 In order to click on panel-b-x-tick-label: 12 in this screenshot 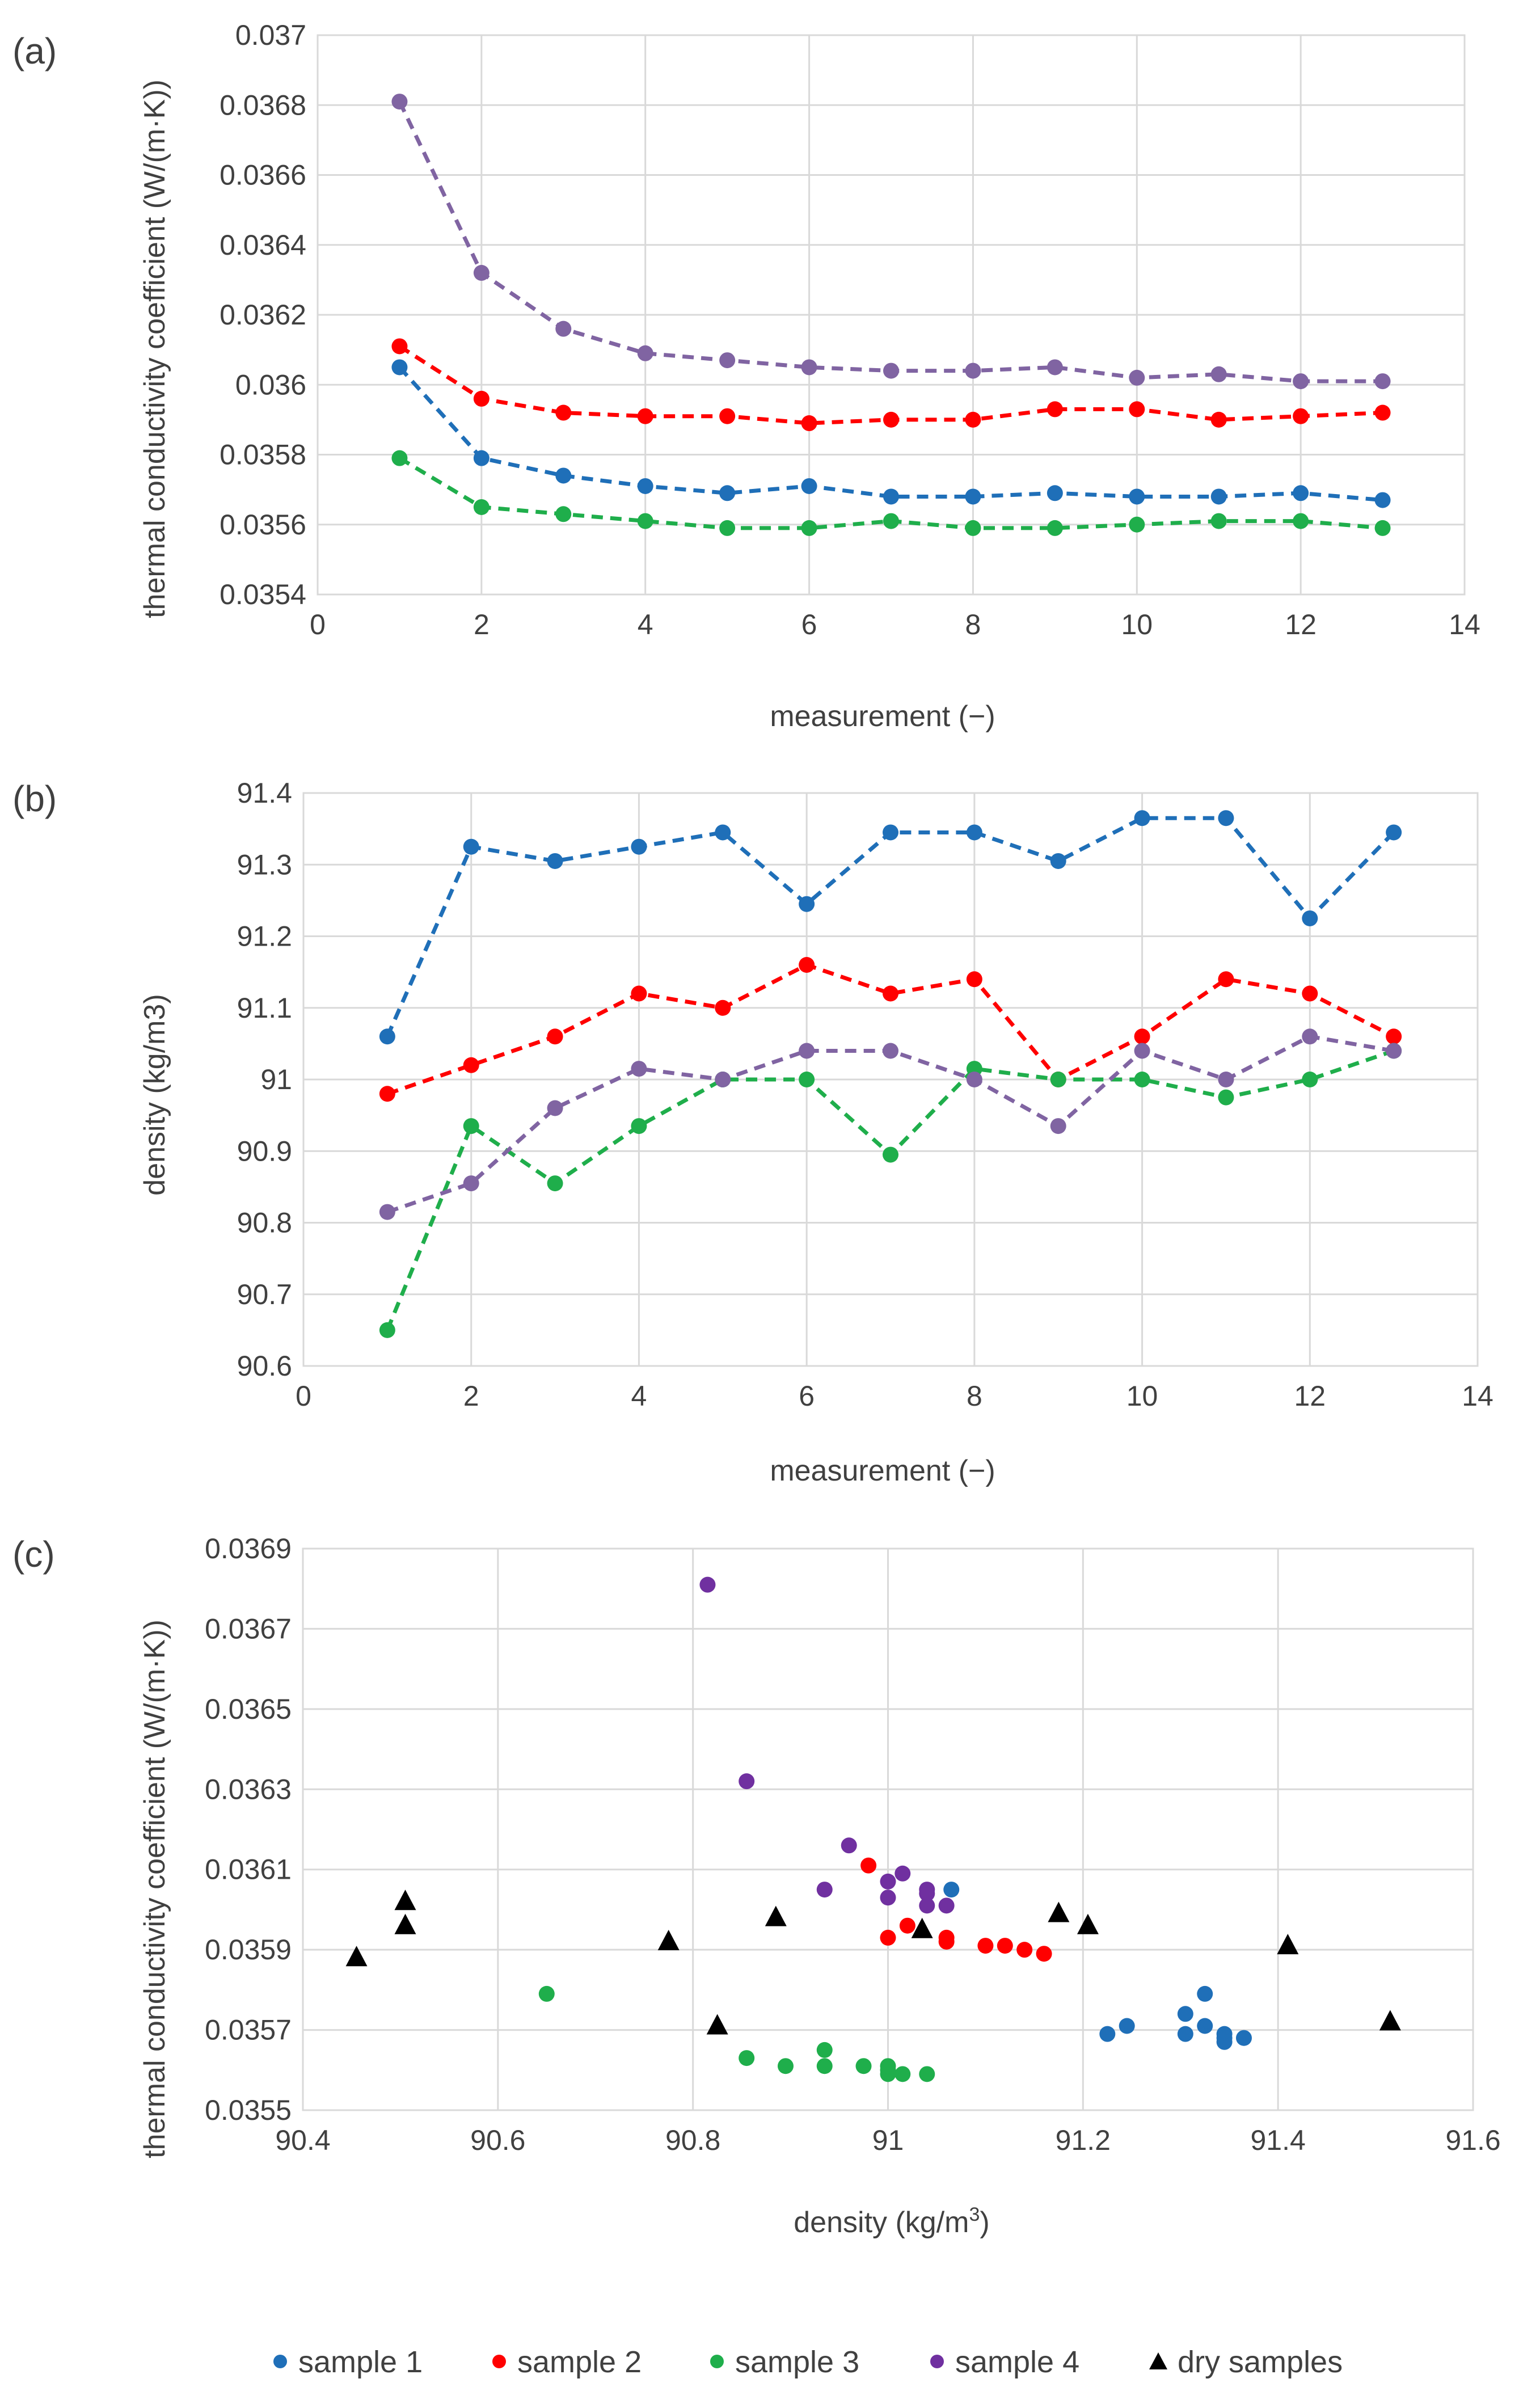, I will do `click(1310, 1396)`.